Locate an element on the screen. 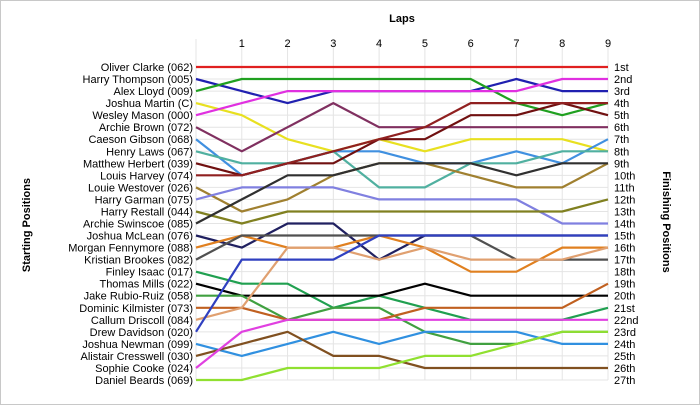 The image size is (700, 405). starting-label: Callum Driscoll (084) is located at coordinates (142, 321).